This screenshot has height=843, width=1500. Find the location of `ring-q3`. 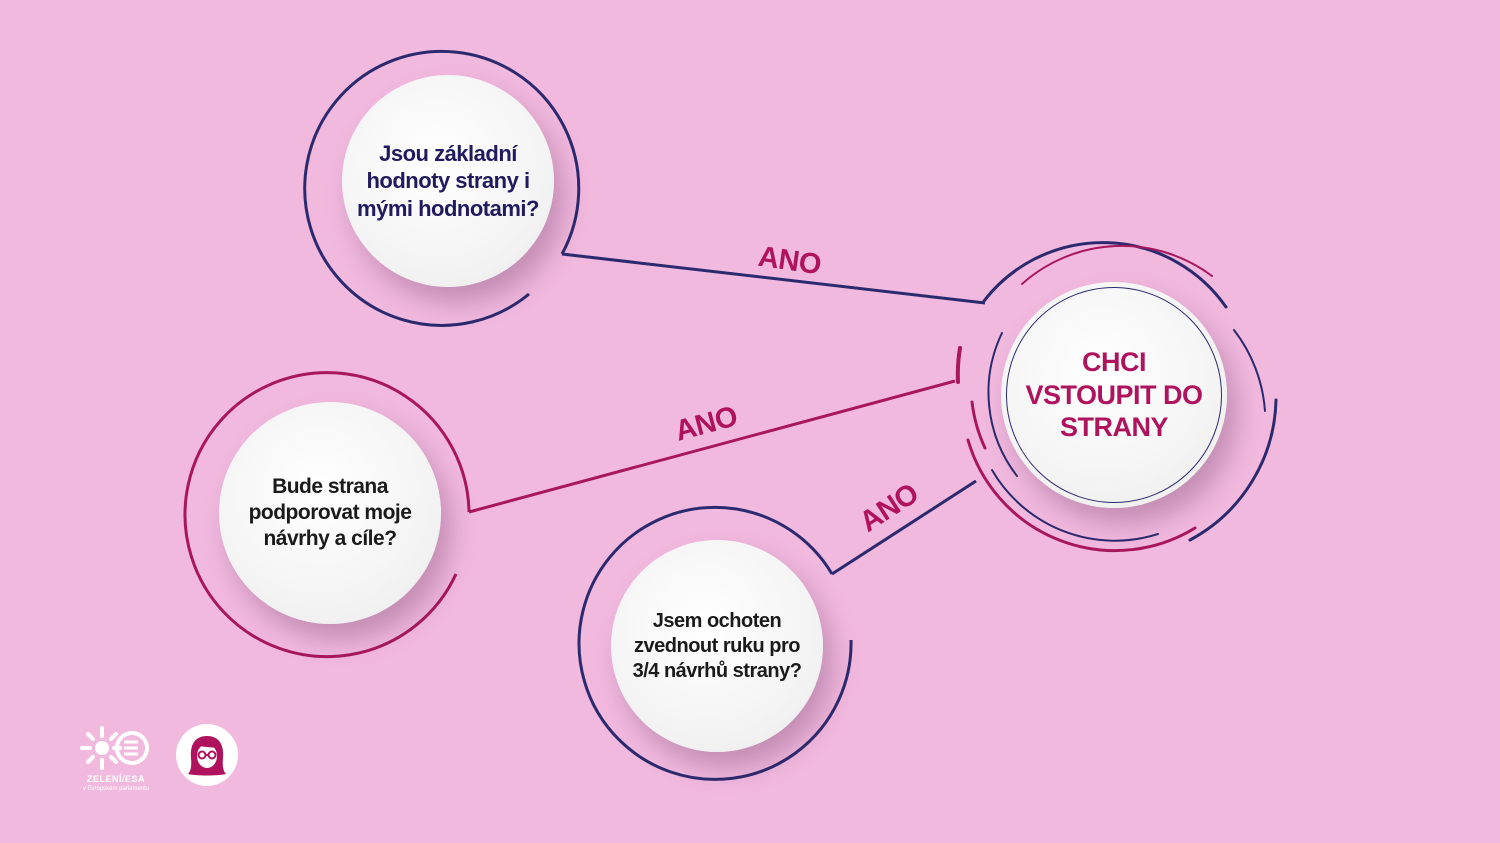

ring-q3 is located at coordinates (715, 643).